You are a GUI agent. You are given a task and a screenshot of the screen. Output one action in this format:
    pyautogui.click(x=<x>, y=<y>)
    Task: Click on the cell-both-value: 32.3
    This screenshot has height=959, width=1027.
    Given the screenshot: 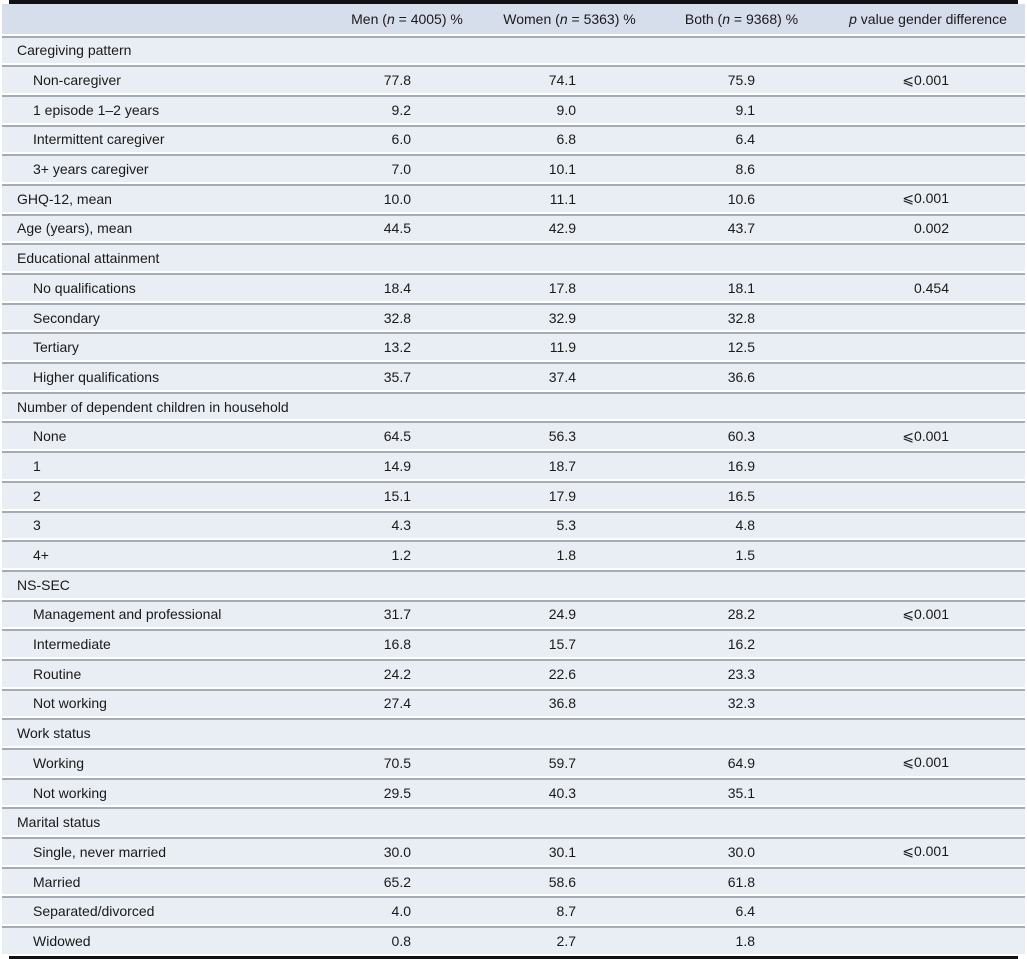 What is the action you would take?
    pyautogui.click(x=741, y=703)
    